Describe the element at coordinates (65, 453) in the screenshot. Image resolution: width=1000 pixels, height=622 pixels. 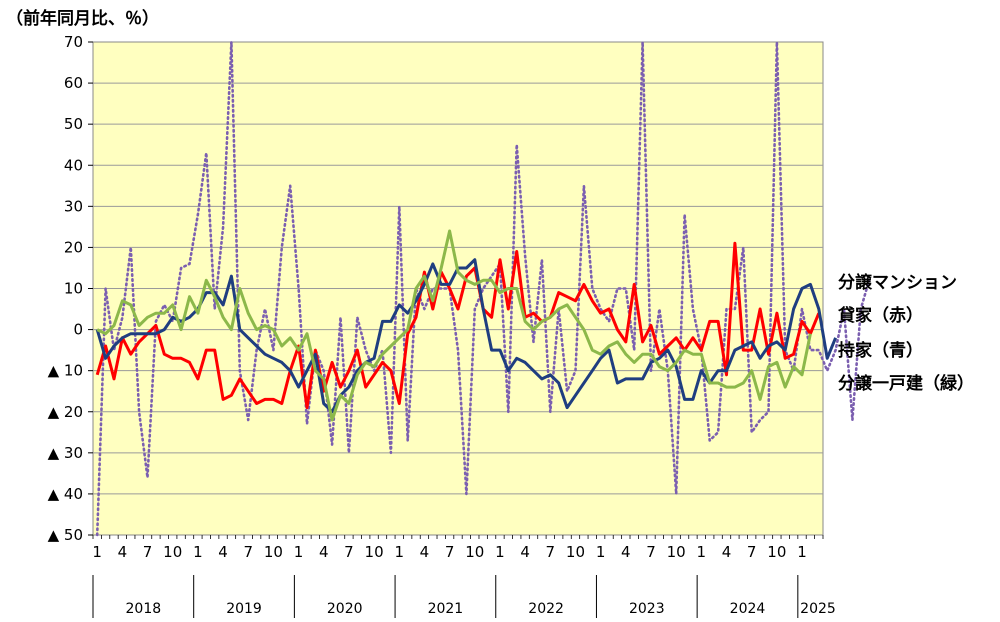
I see `y-tick-label: ▲ 30` at that location.